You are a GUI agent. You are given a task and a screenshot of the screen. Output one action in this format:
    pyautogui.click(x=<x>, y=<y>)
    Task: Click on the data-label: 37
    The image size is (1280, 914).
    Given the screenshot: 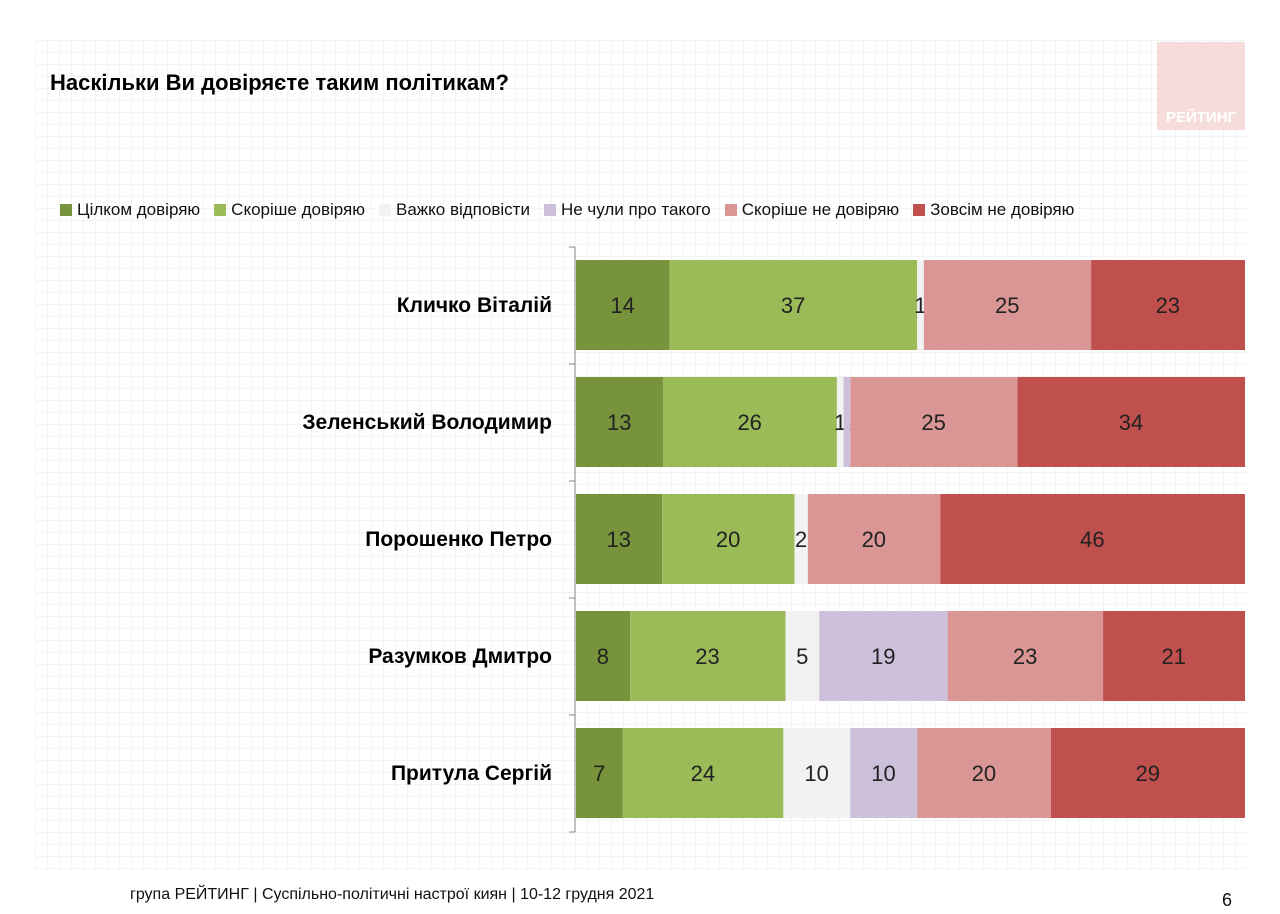 What is the action you would take?
    pyautogui.click(x=793, y=305)
    